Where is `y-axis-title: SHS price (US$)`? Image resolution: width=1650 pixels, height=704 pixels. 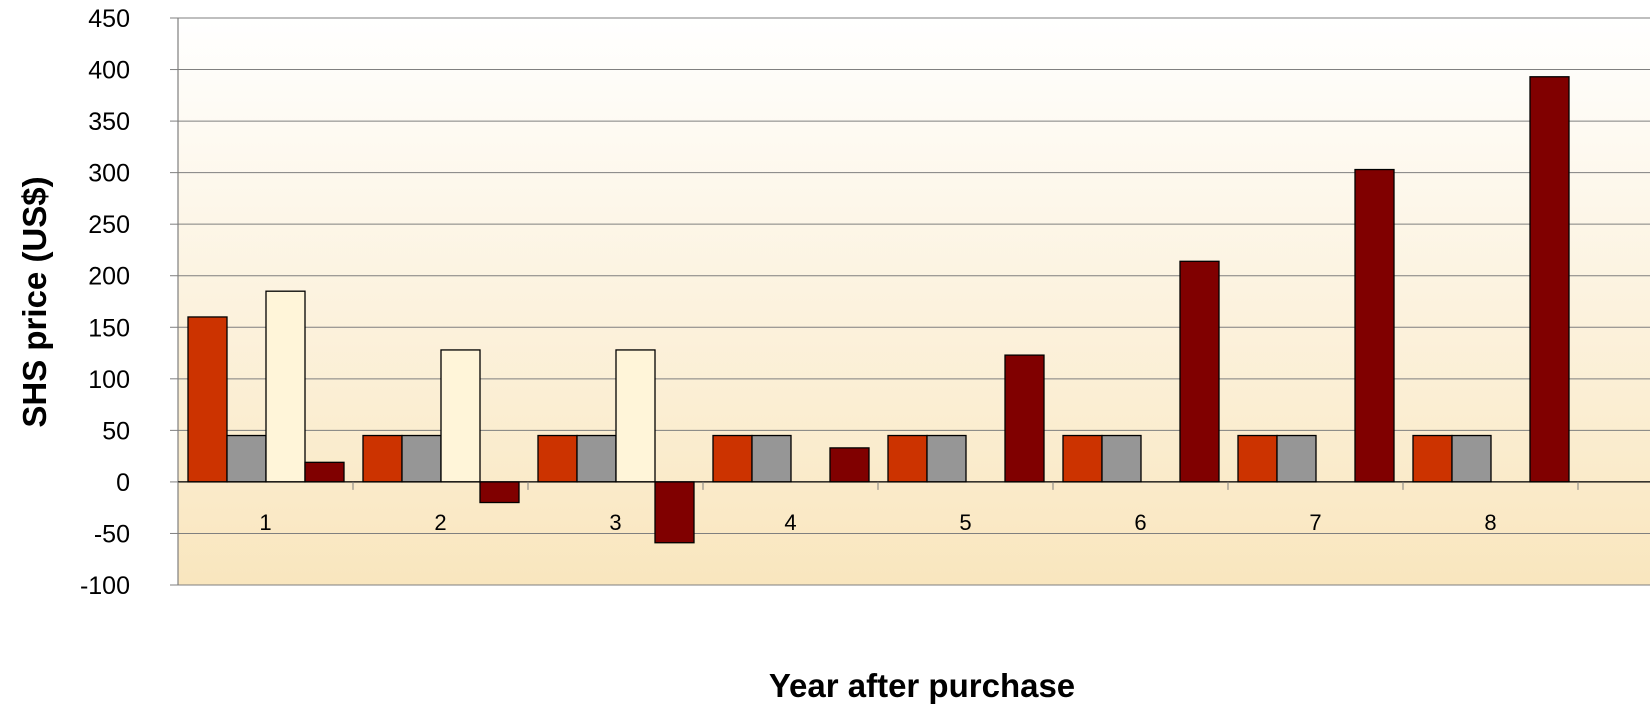 y-axis-title: SHS price (US$) is located at coordinates (34, 301).